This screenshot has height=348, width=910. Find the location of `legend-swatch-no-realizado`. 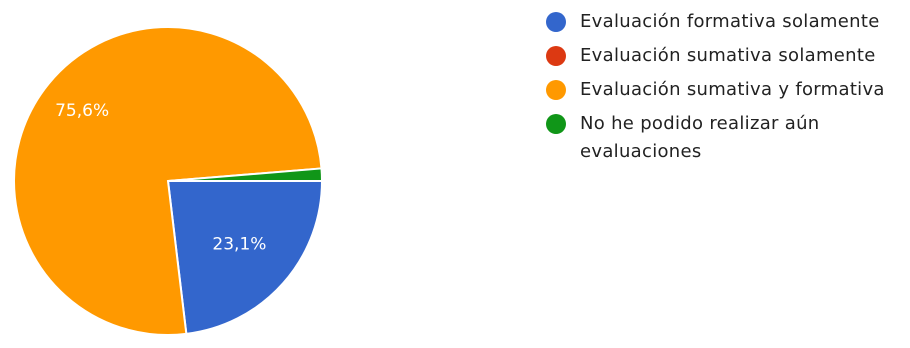

legend-swatch-no-realizado is located at coordinates (556, 124).